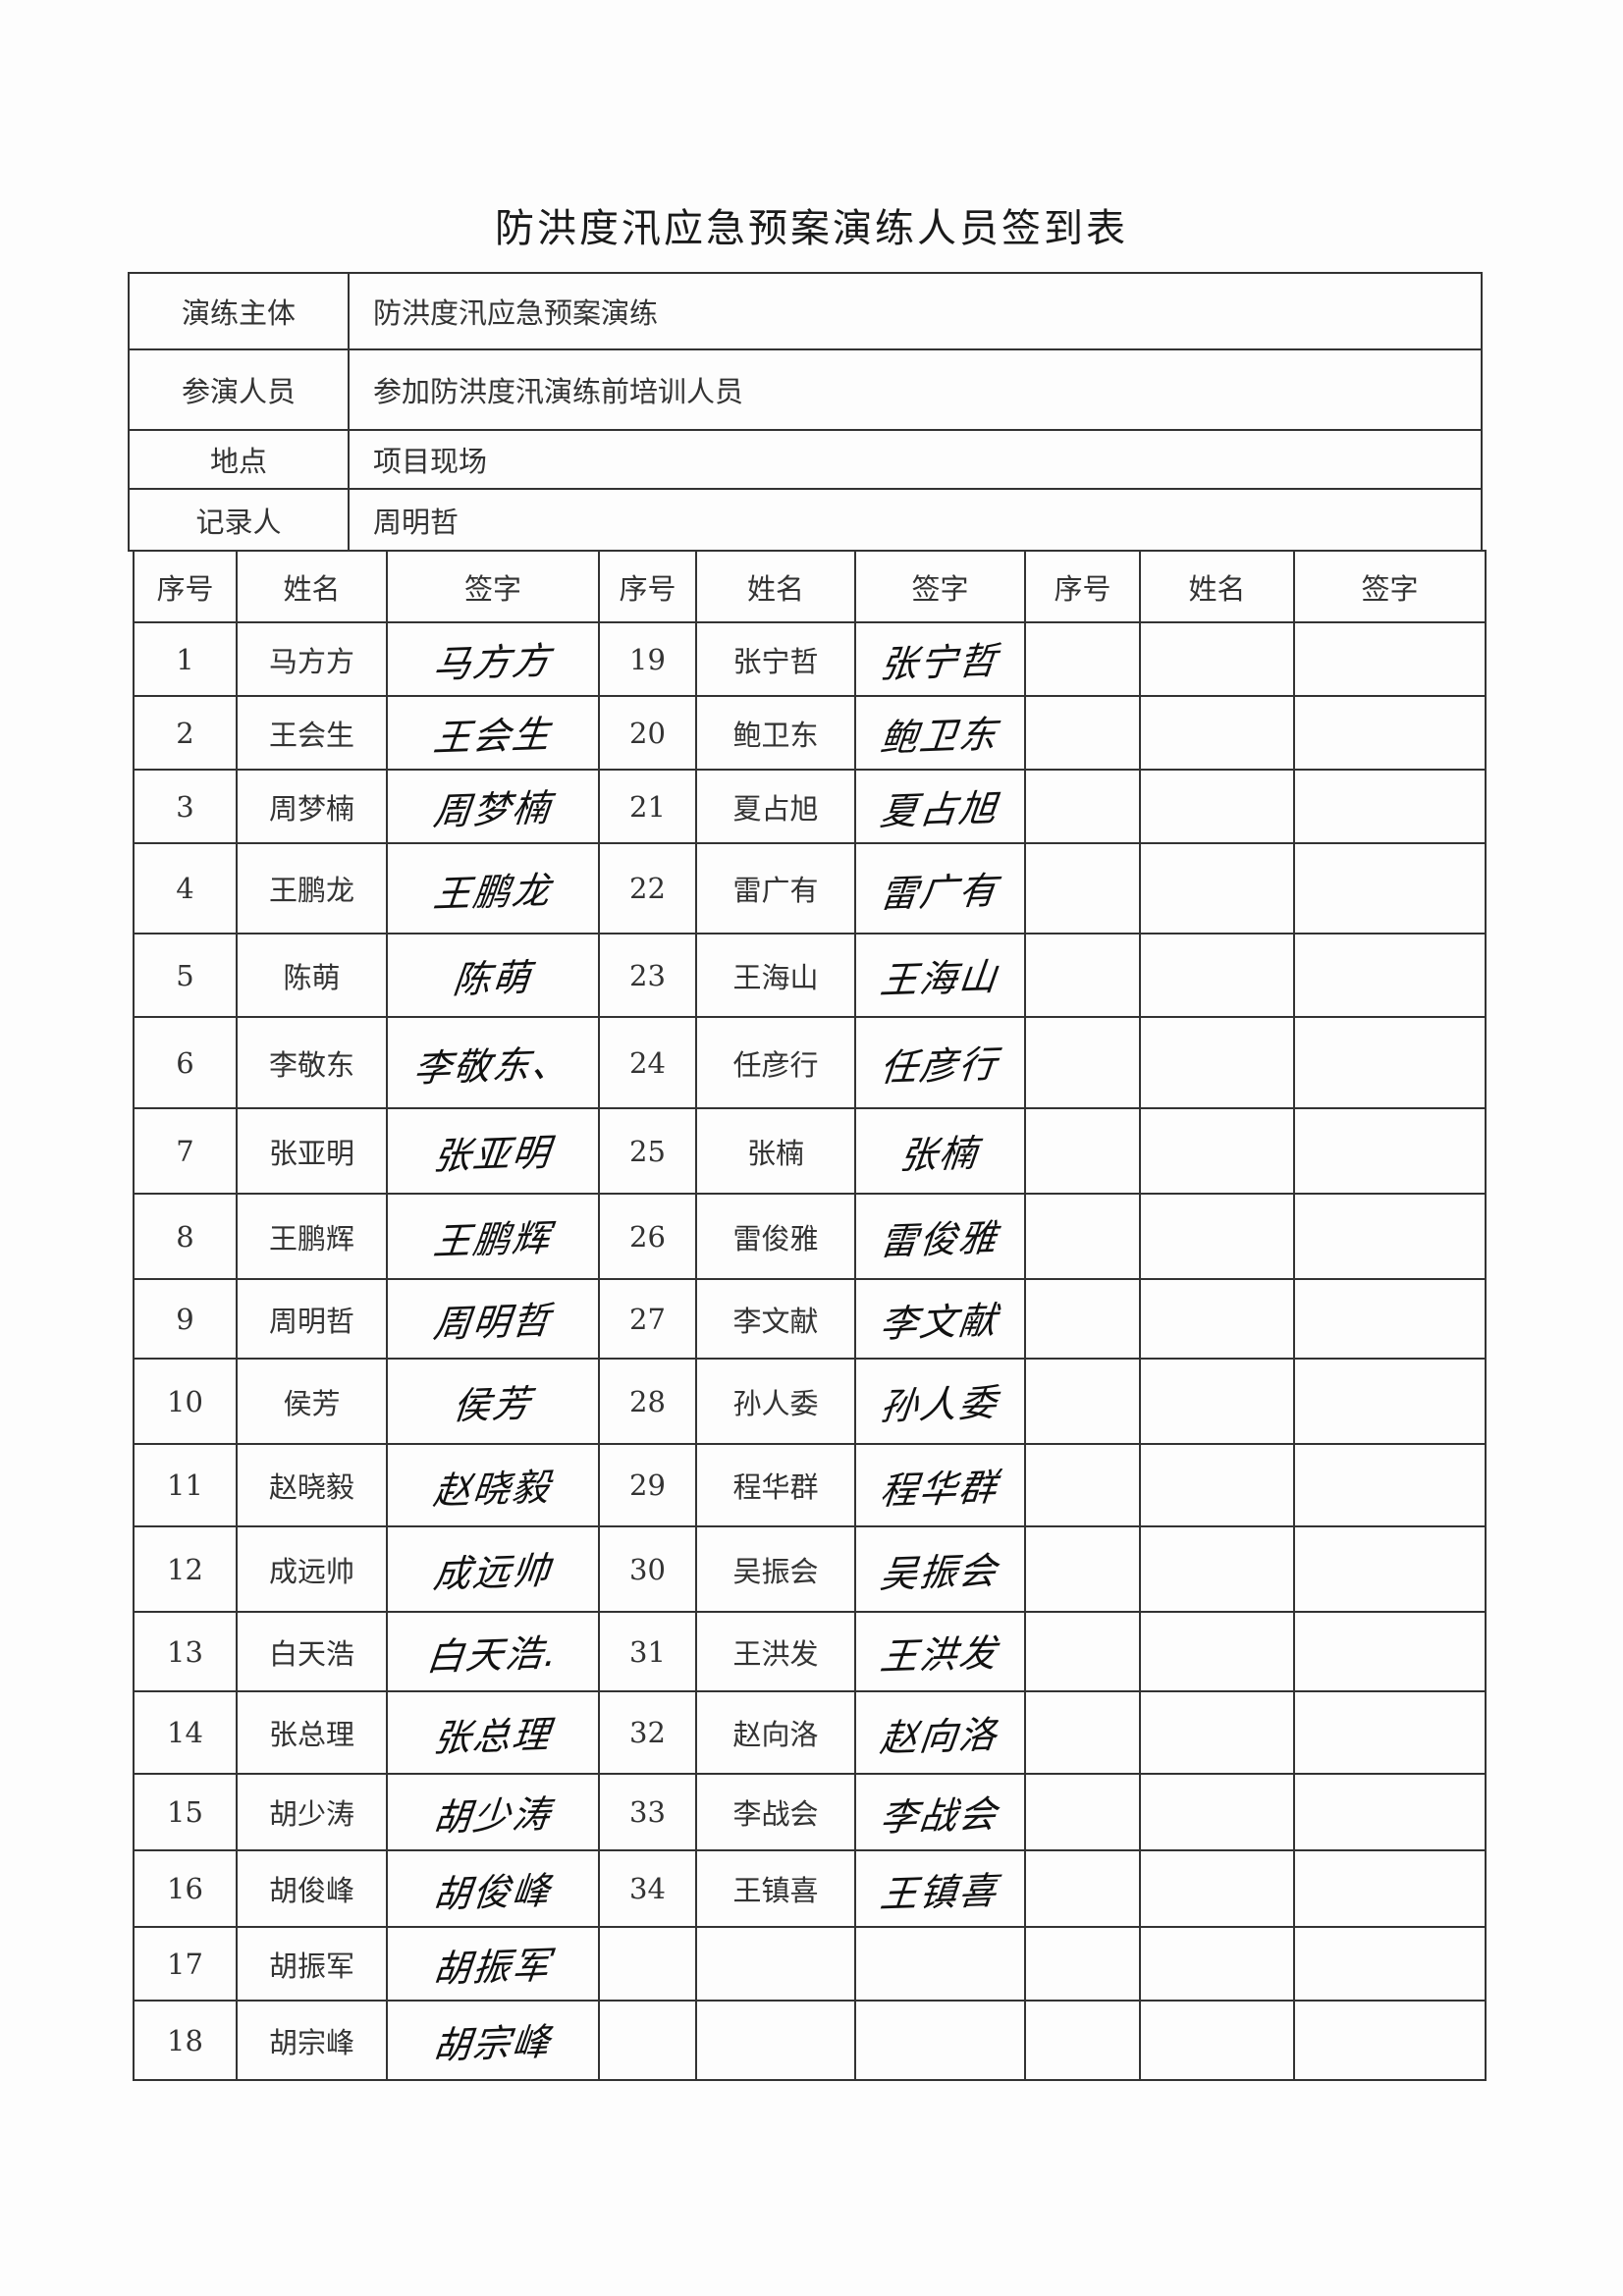  Describe the element at coordinates (939, 809) in the screenshot. I see `handwritten-signature: 夏占旭` at that location.